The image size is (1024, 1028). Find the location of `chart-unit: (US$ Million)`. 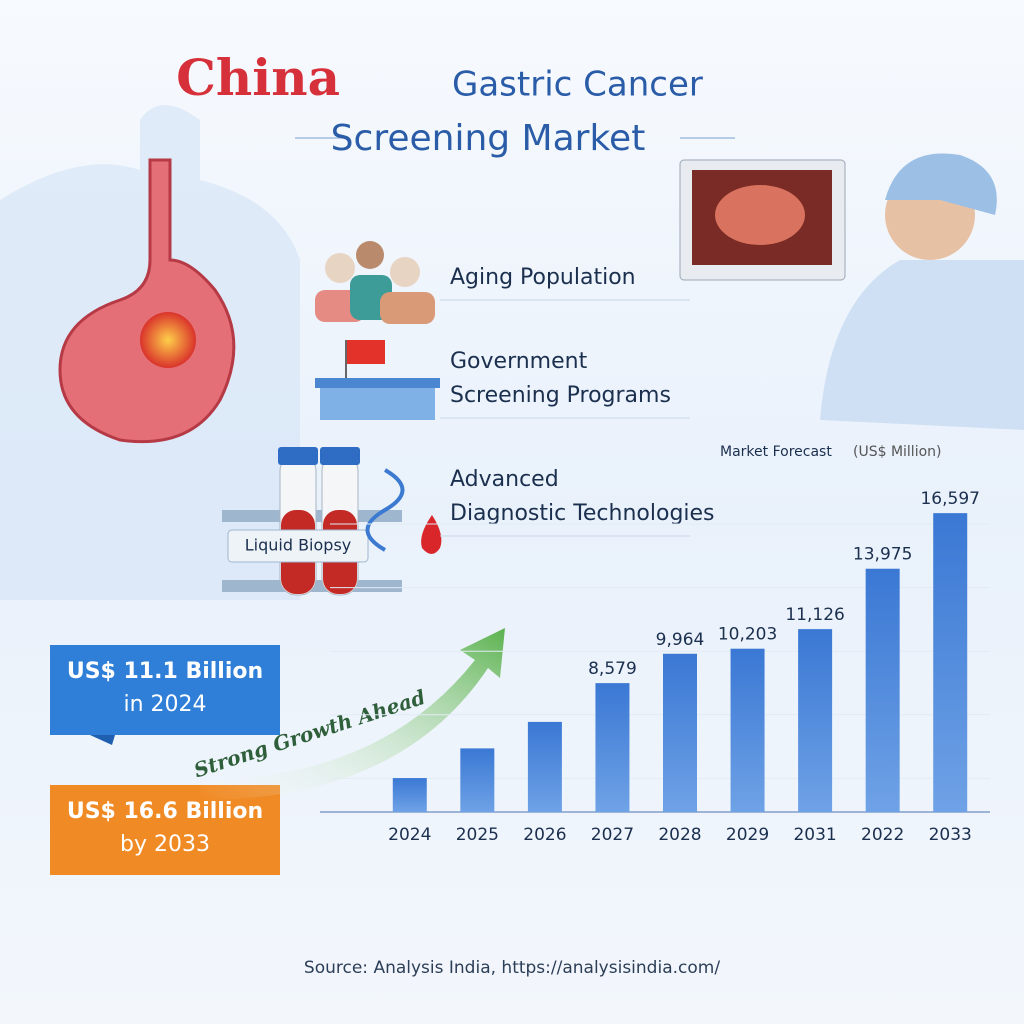

chart-unit: (US$ Million) is located at coordinates (897, 452).